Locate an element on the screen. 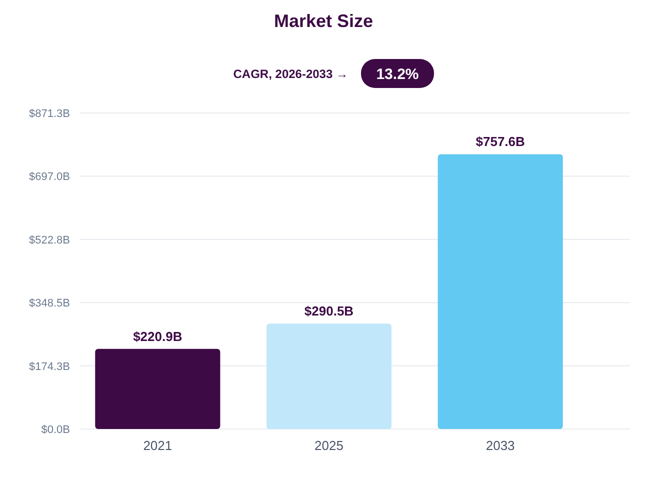  x-tick-label: 2033 is located at coordinates (500, 445).